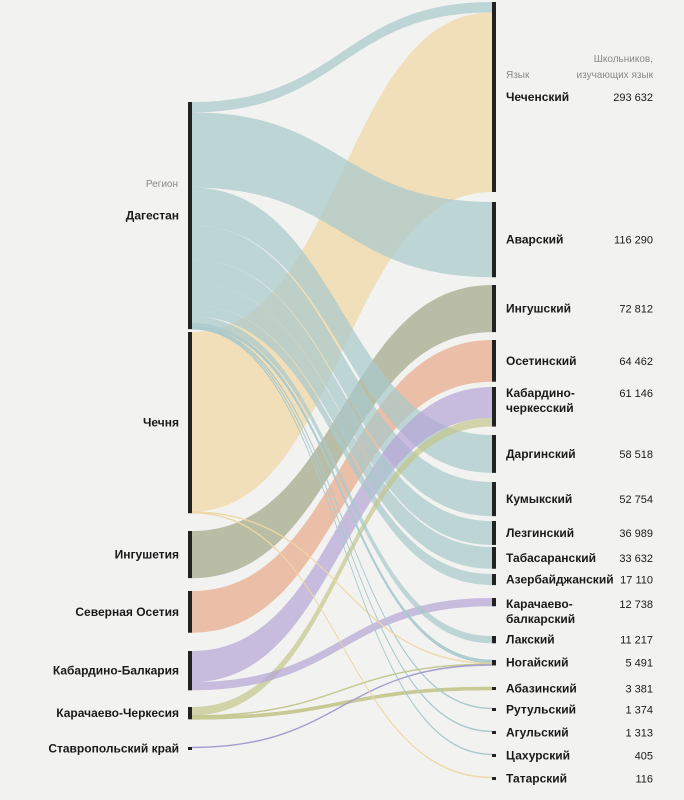 This screenshot has width=684, height=800. What do you see at coordinates (494, 454) in the screenshot?
I see `language-bar-dargin` at bounding box center [494, 454].